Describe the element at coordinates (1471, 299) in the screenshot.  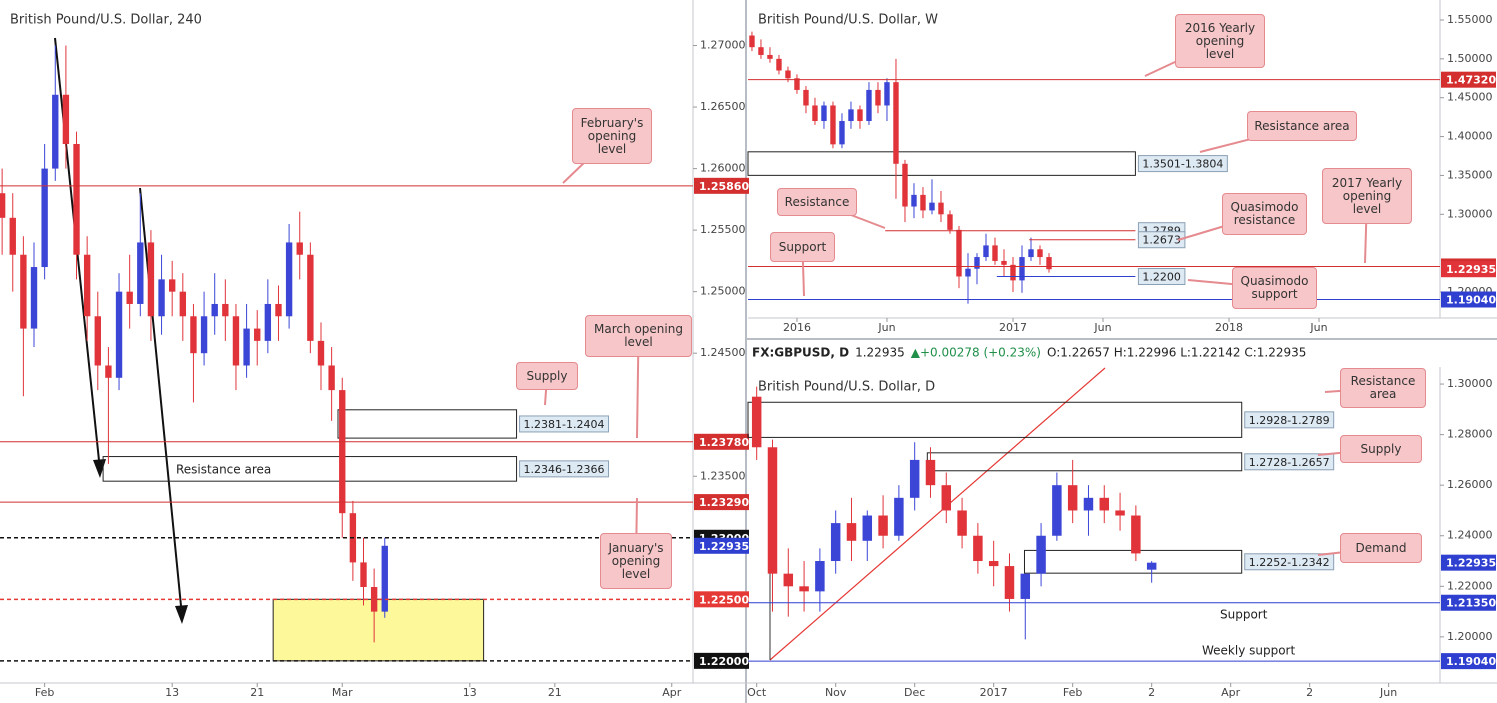
I see `price-tag-label: 1.19040` at that location.